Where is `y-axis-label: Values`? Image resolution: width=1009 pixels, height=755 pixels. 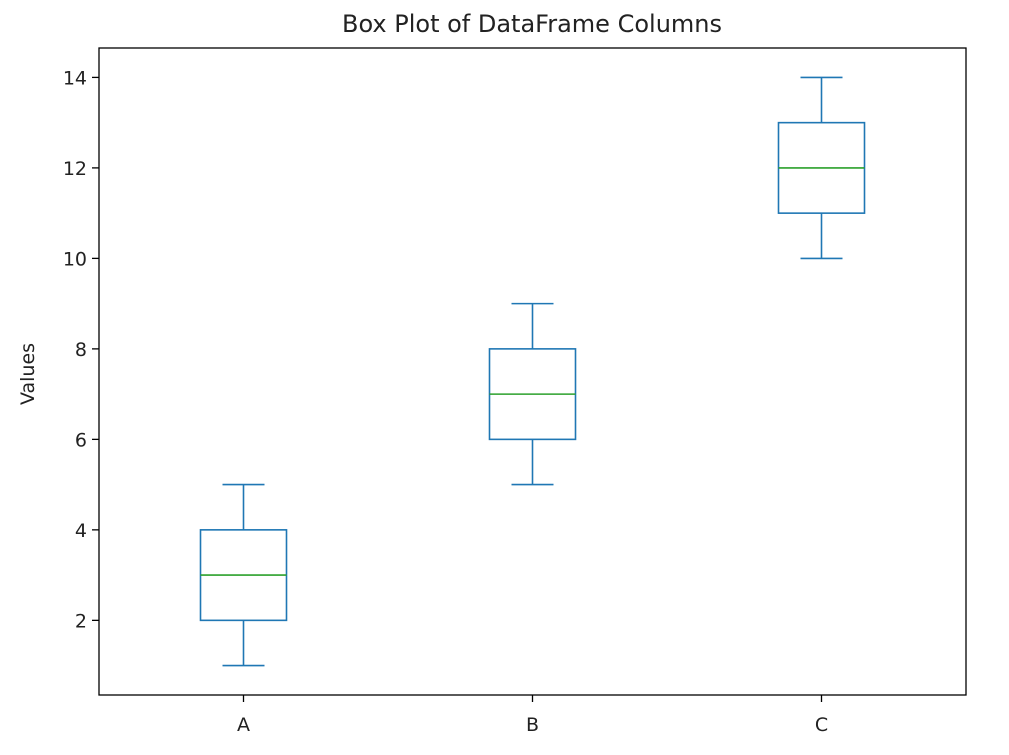
y-axis-label: Values is located at coordinates (28, 374).